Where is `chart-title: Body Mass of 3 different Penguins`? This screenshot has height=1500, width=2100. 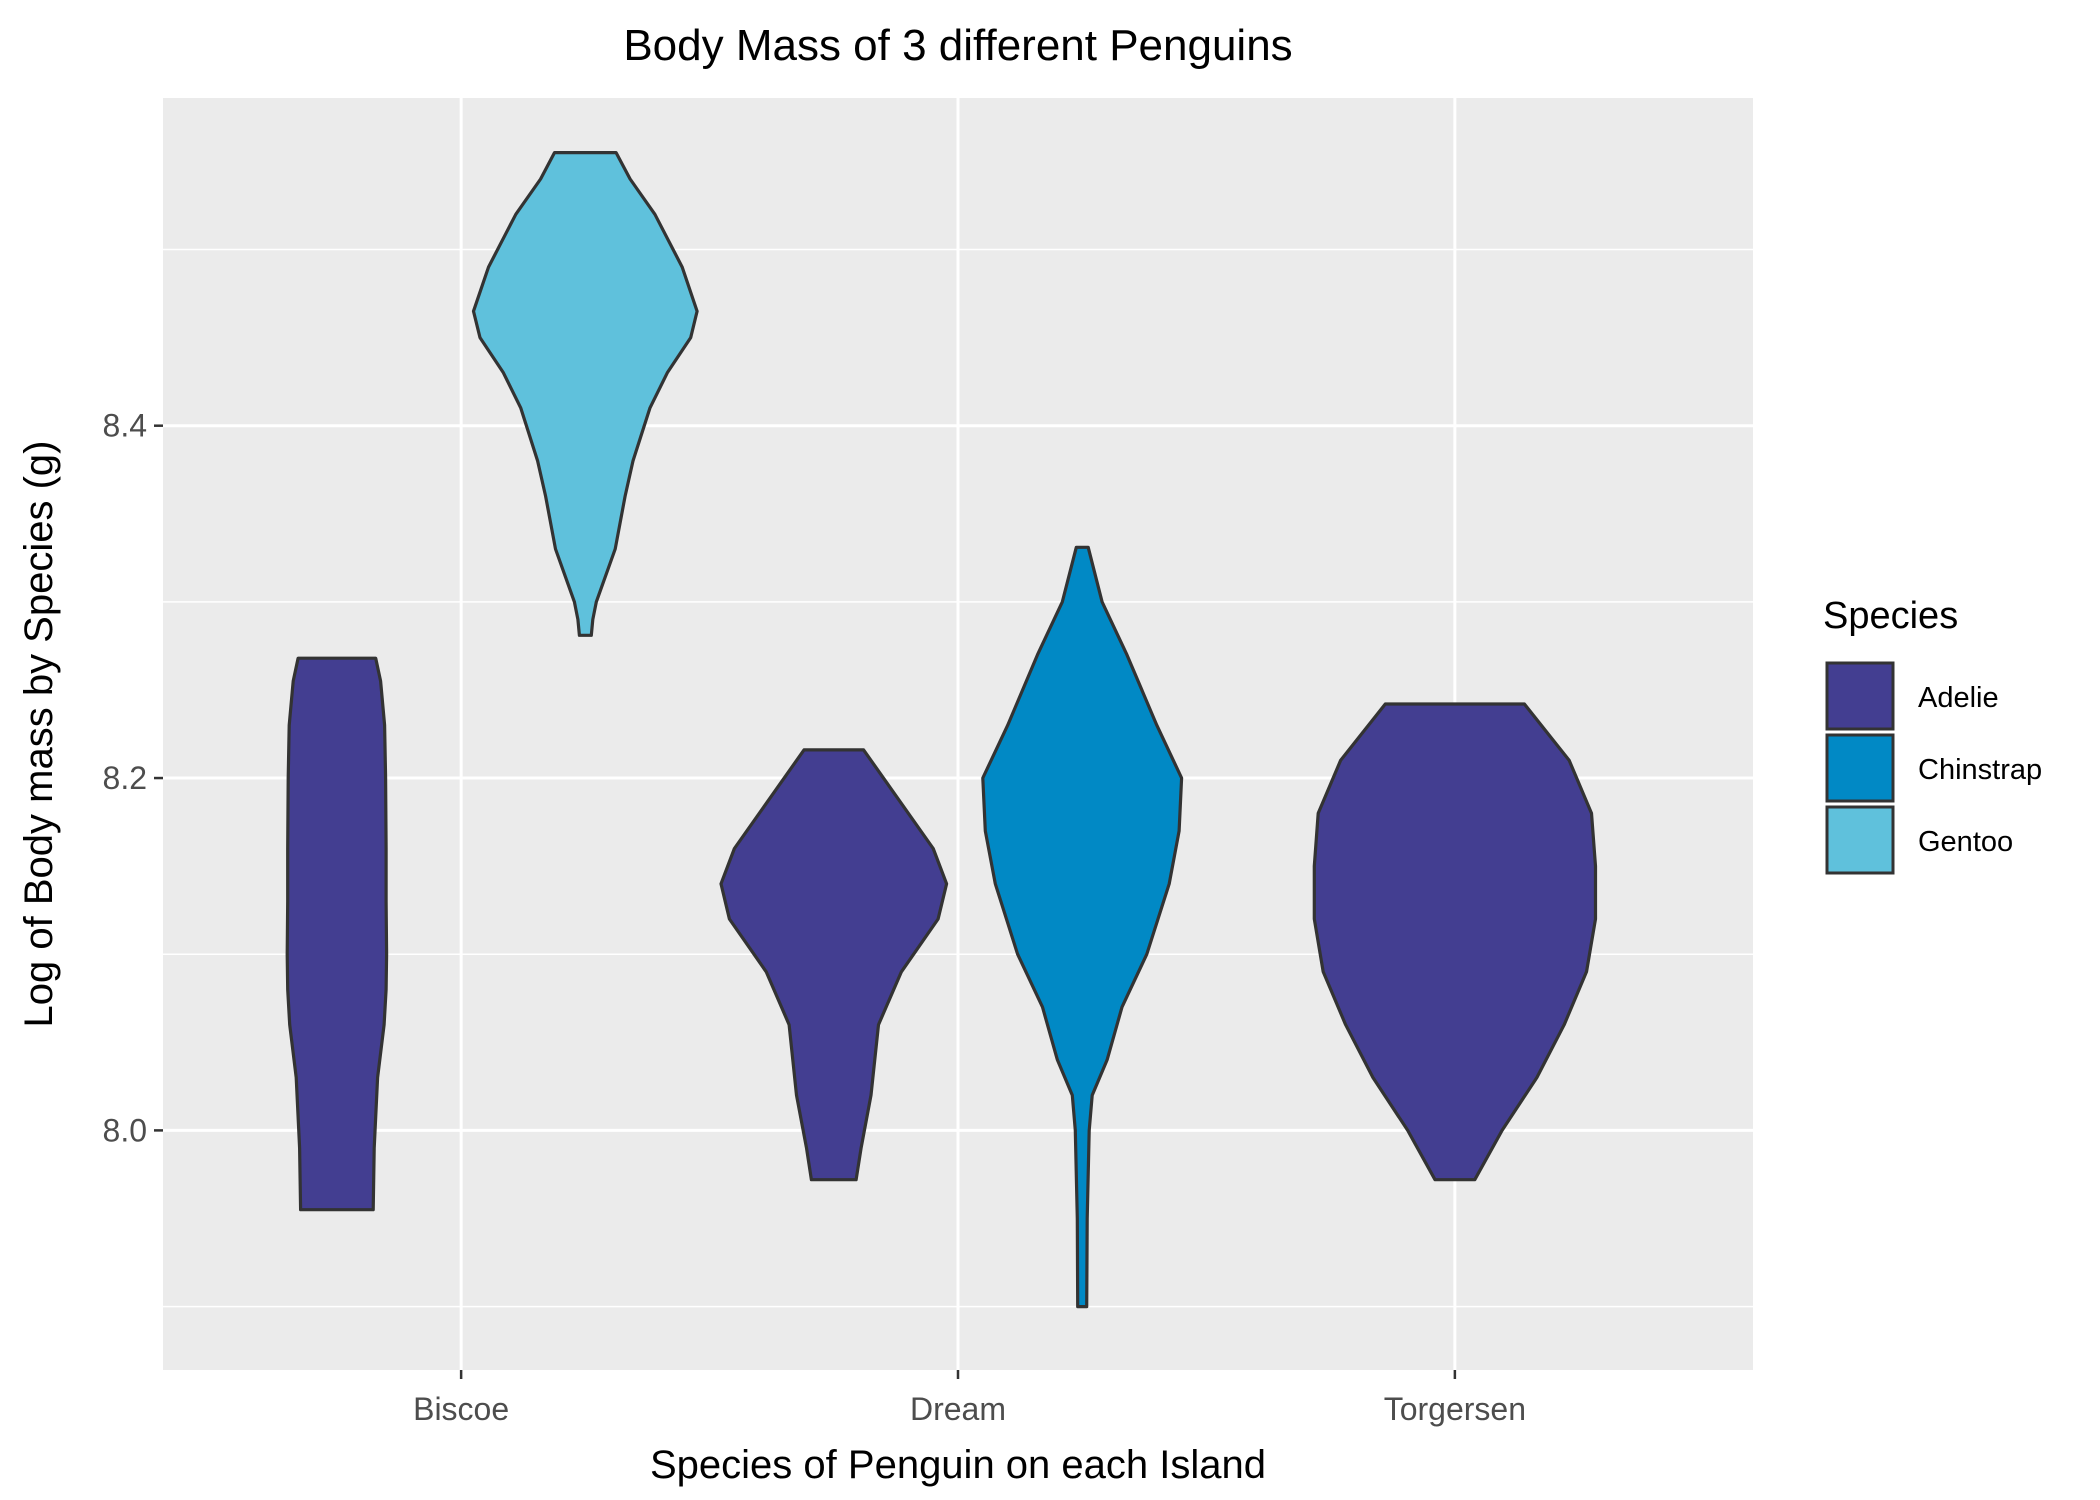
chart-title: Body Mass of 3 different Penguins is located at coordinates (957, 45).